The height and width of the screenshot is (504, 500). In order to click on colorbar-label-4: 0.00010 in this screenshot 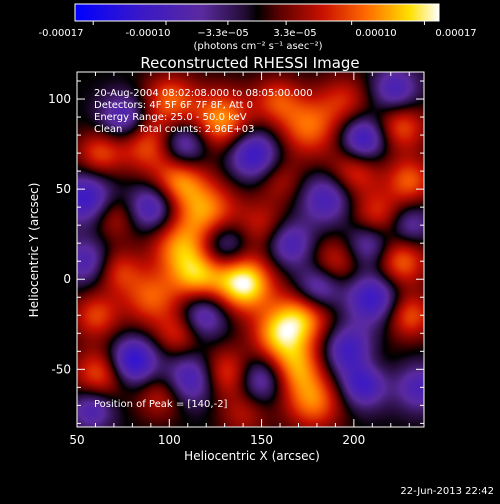, I will do `click(375, 33)`.